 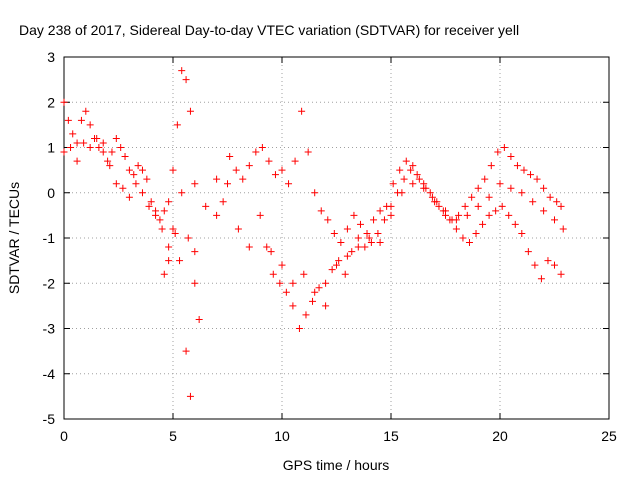 I want to click on x-tick-label: 15, so click(x=391, y=436).